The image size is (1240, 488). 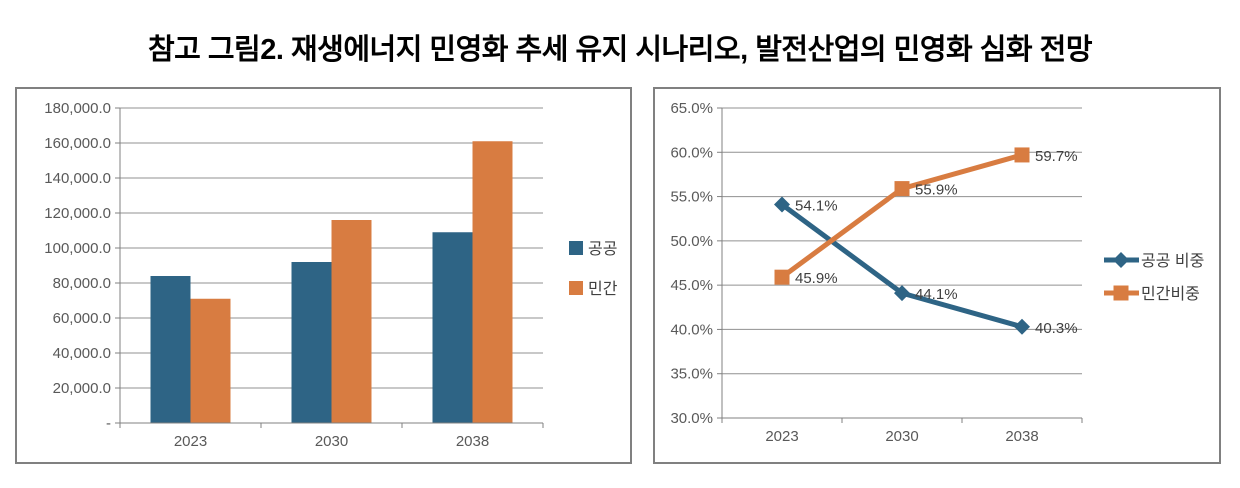 I want to click on y-axis-tick-label: -, so click(x=108, y=423).